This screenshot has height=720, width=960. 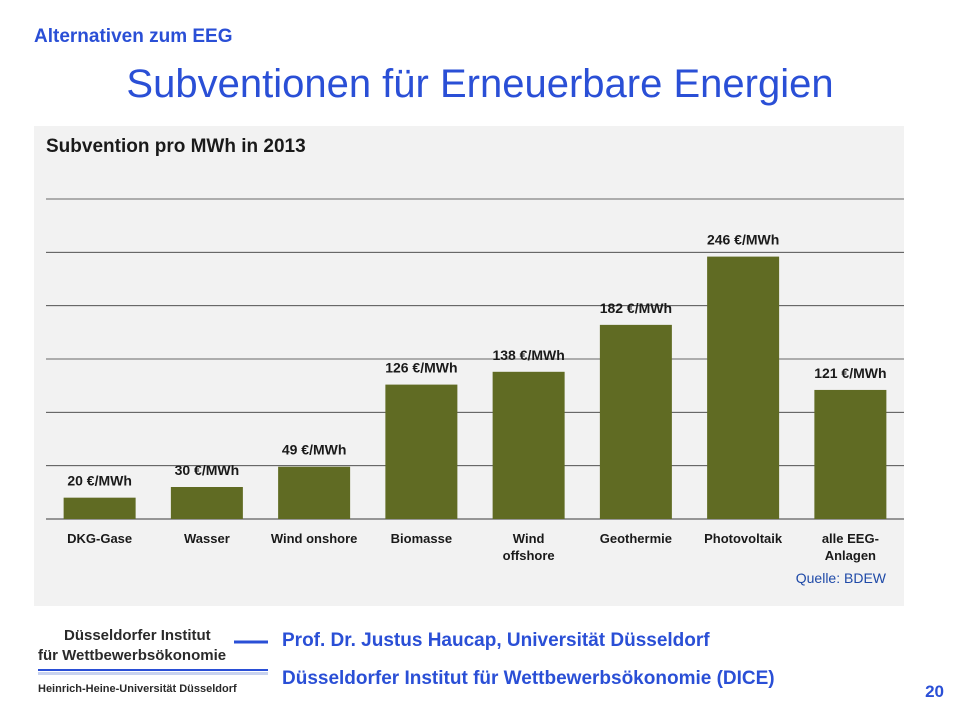 I want to click on category-label-7: alle EEG-Anlagen, so click(x=850, y=547).